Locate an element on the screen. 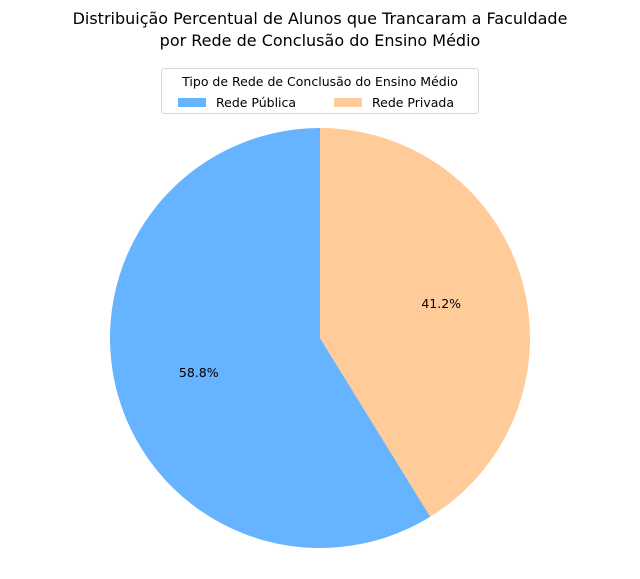  legend-swatch-rede-publica is located at coordinates (192, 102).